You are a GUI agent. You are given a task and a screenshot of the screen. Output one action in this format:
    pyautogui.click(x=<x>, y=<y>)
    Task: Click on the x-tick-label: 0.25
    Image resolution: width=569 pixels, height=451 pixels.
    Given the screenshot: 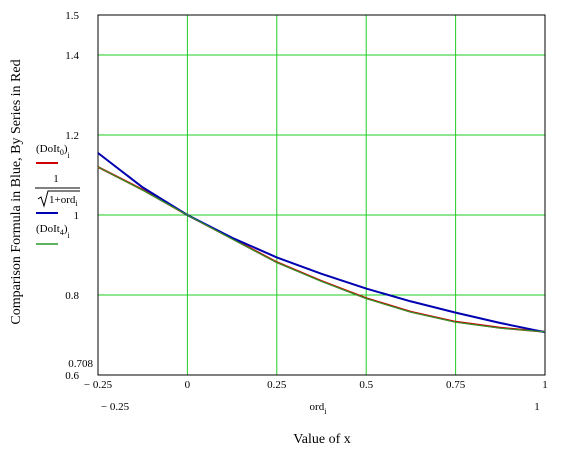 What is the action you would take?
    pyautogui.click(x=277, y=385)
    